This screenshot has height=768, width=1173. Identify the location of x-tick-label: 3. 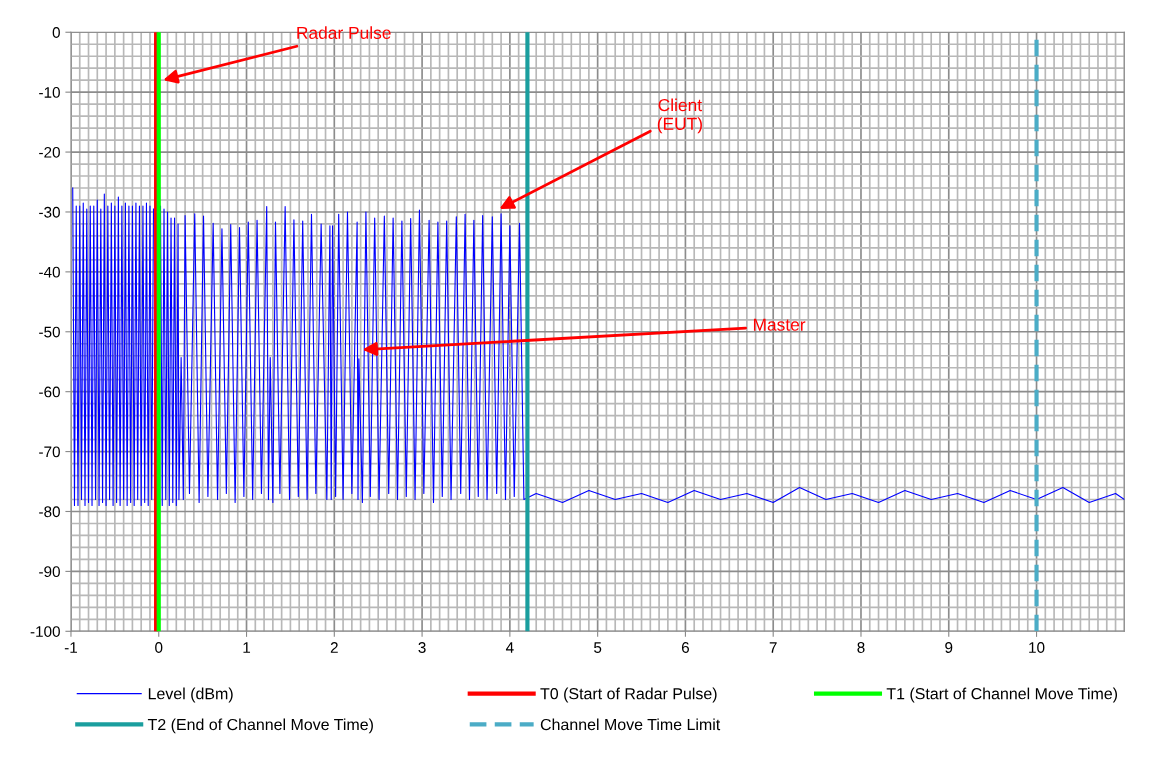
(422, 647).